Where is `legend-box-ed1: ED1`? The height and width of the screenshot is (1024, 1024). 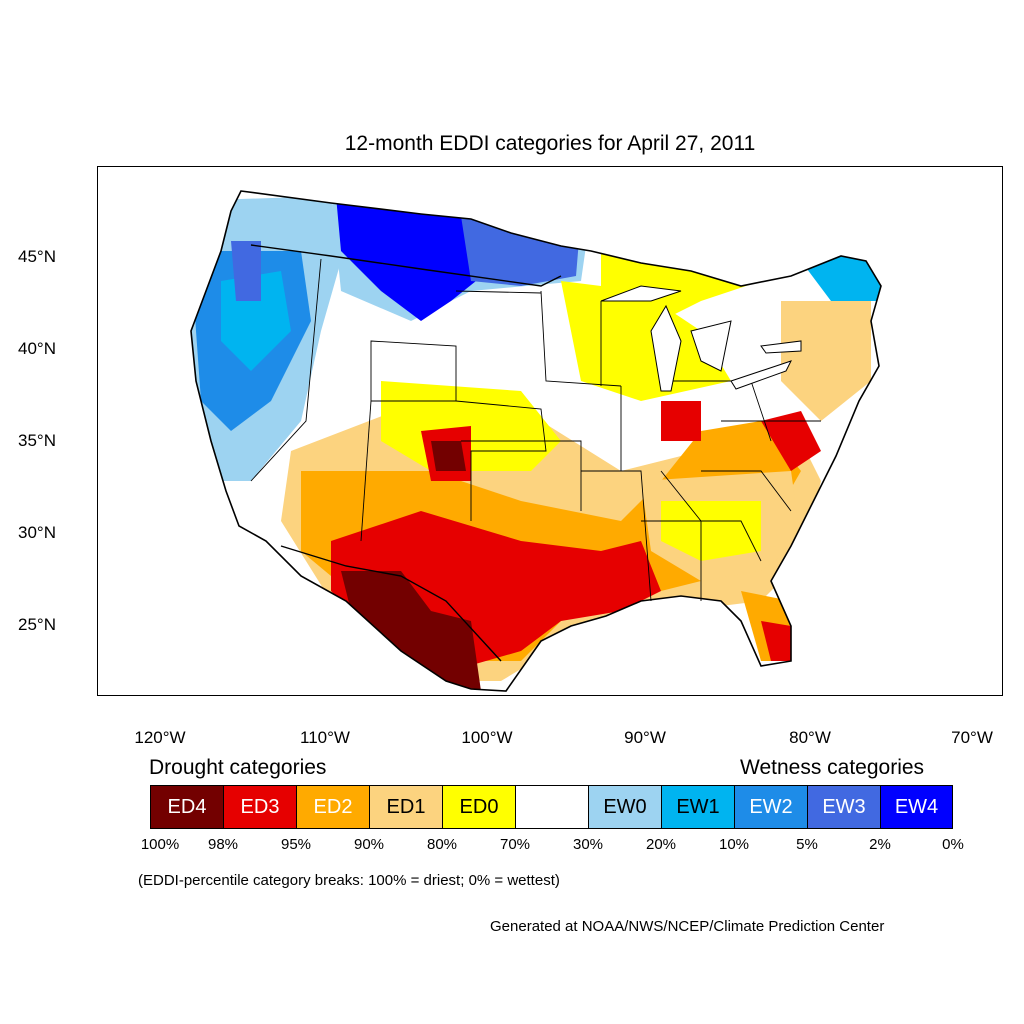 legend-box-ed1: ED1 is located at coordinates (405, 807).